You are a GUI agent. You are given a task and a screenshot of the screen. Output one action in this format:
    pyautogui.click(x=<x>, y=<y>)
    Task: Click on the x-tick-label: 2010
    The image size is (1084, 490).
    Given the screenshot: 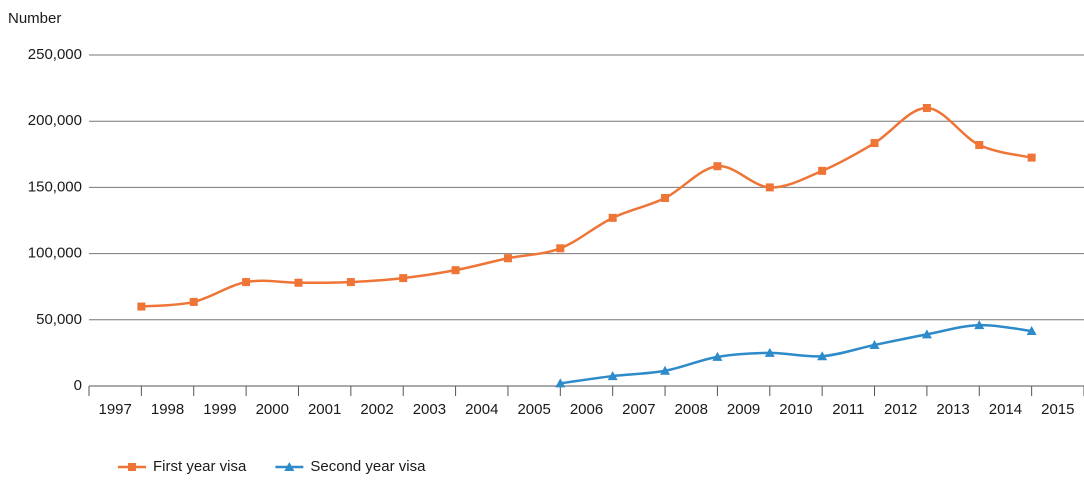 What is the action you would take?
    pyautogui.click(x=795, y=409)
    